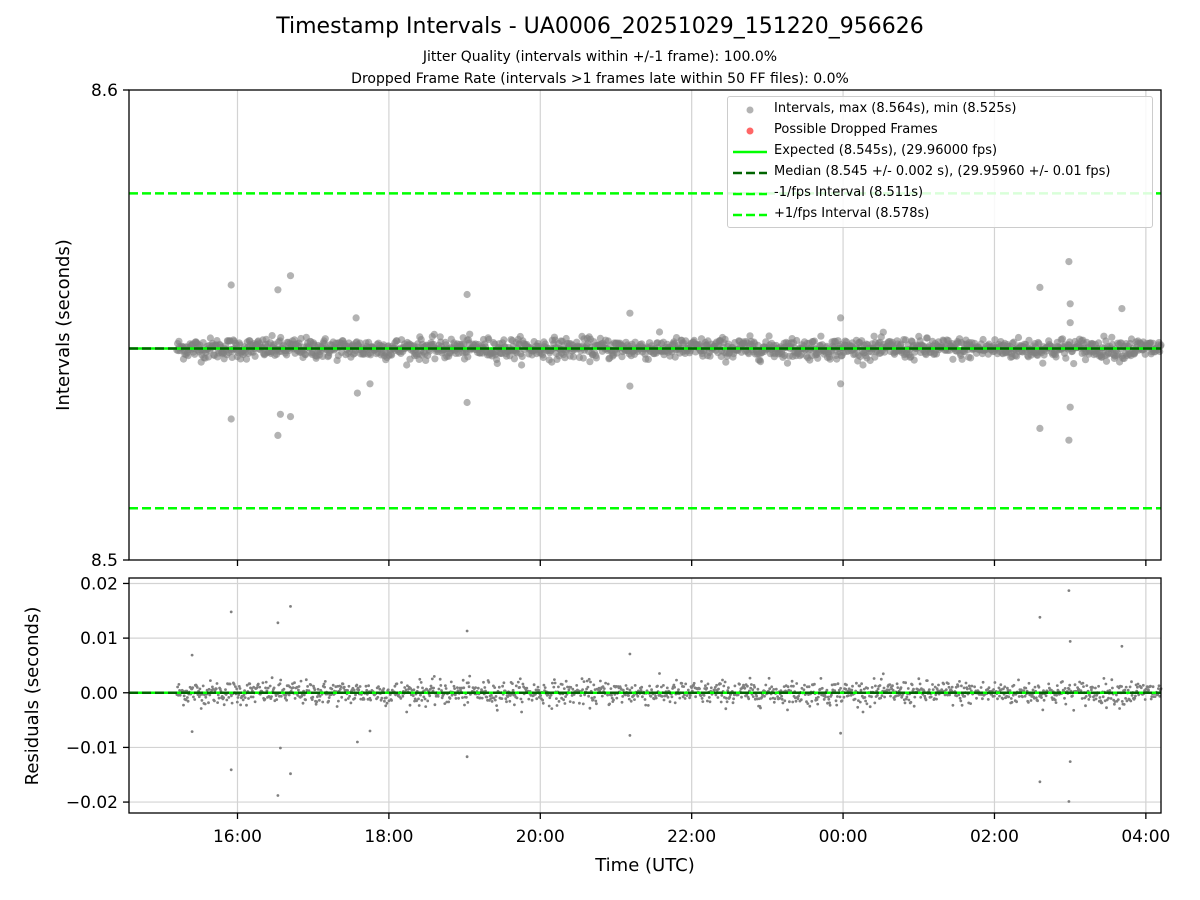 This screenshot has height=900, width=1200. I want to click on legend-marker-dropped, so click(750, 131).